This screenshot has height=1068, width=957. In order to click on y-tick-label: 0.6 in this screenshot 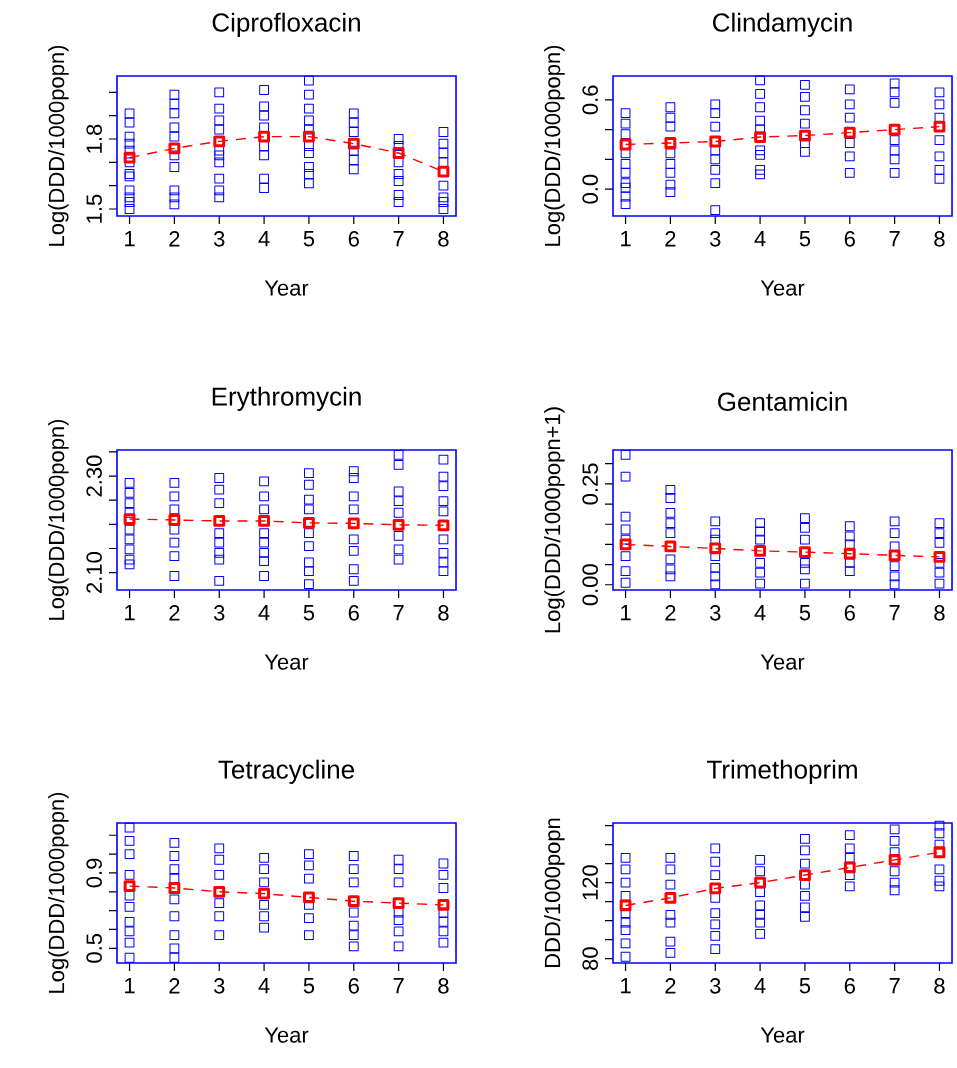, I will do `click(590, 100)`.